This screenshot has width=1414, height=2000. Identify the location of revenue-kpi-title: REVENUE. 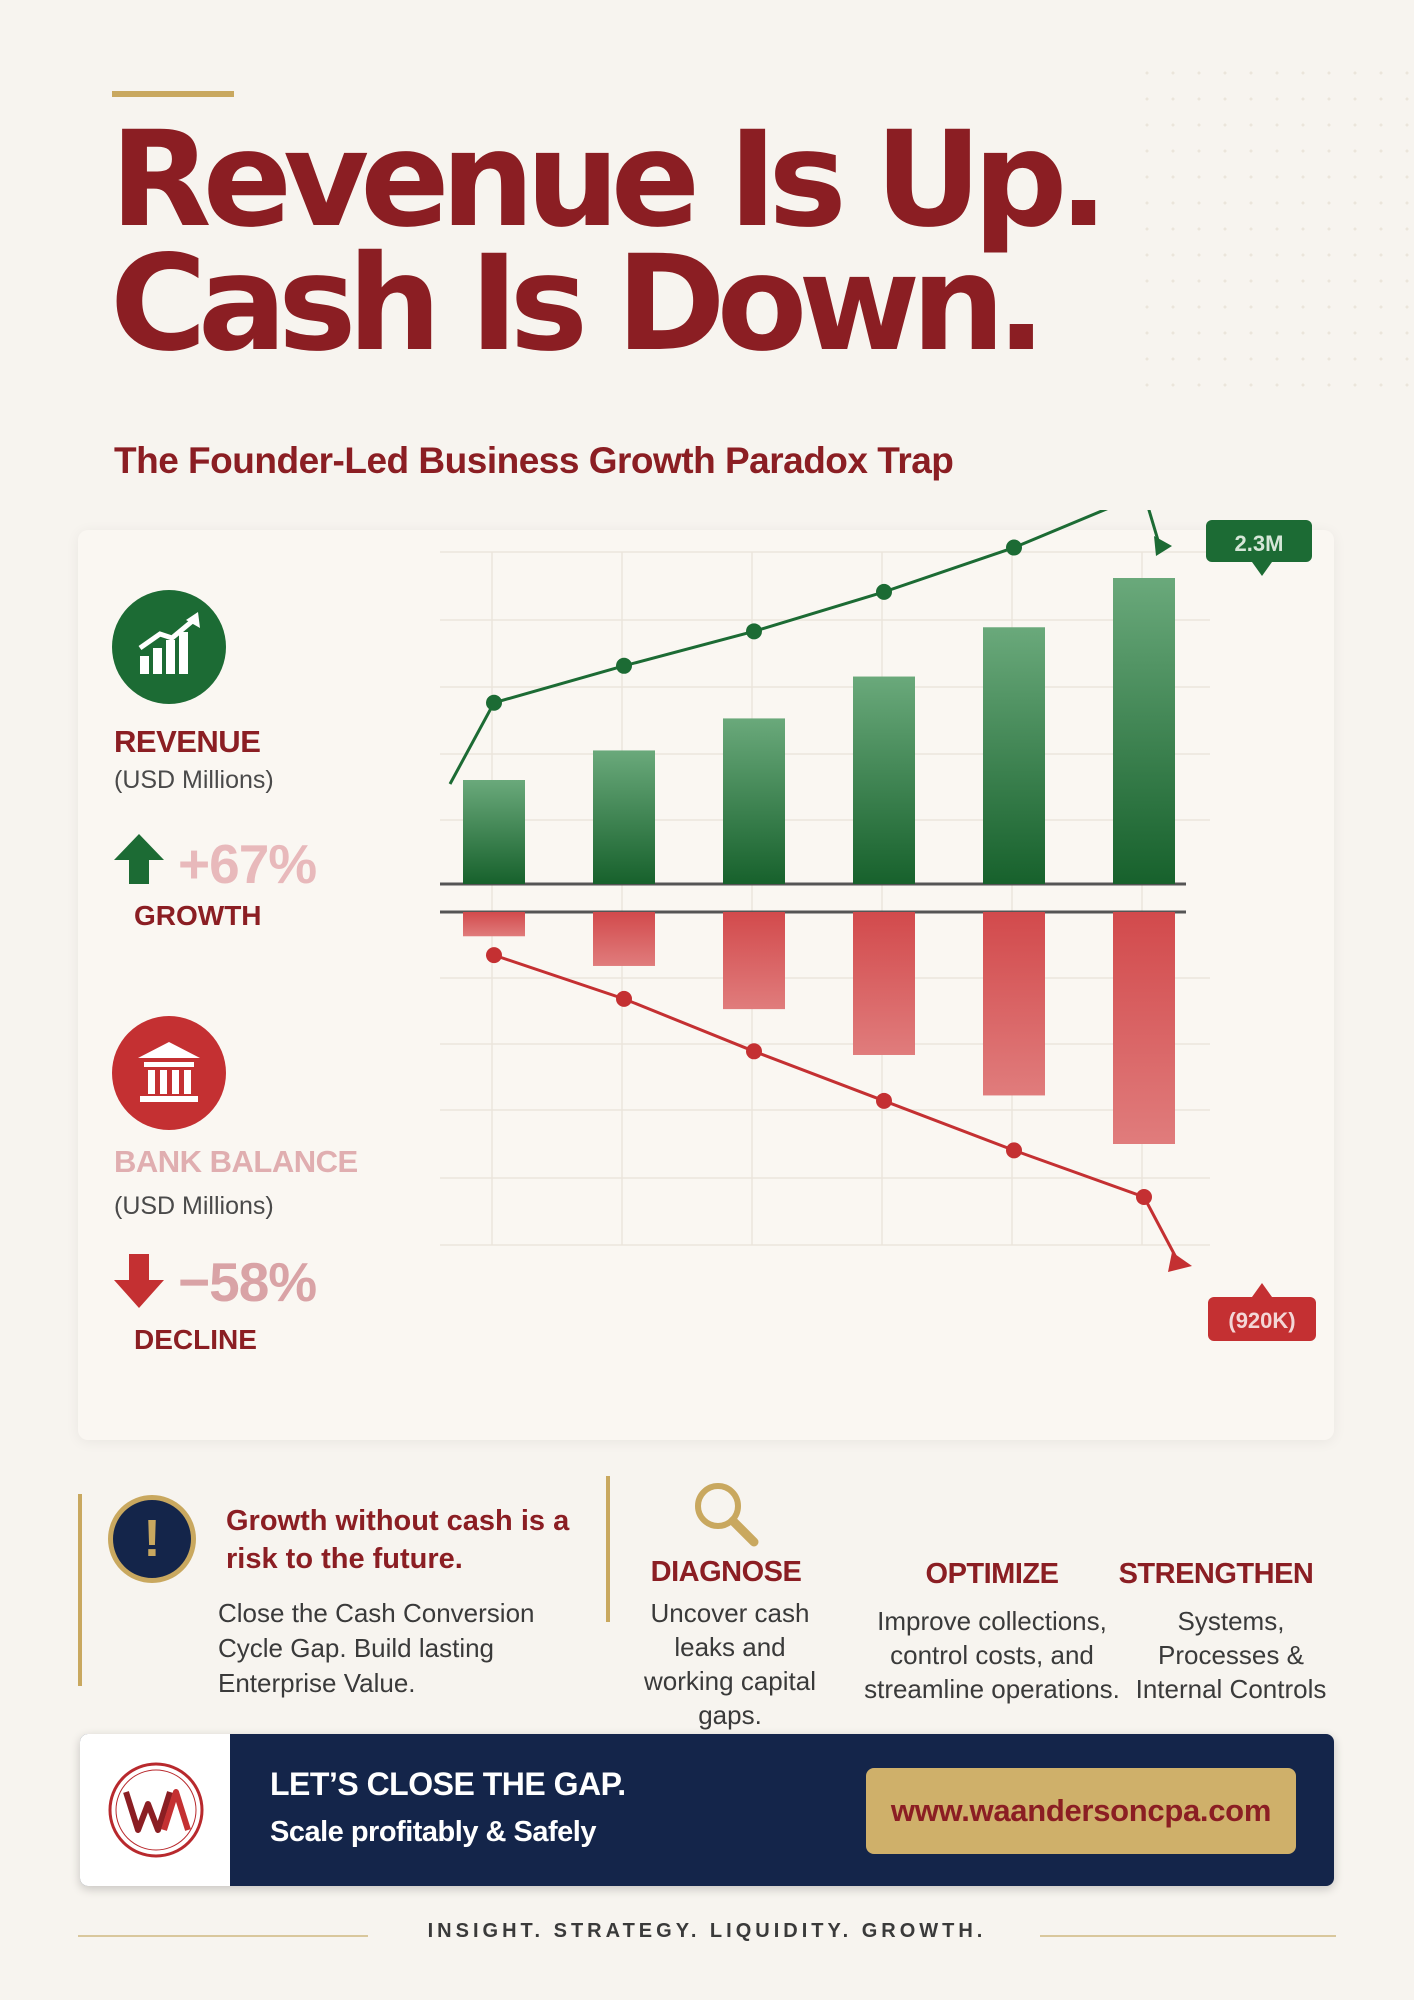
(187, 741).